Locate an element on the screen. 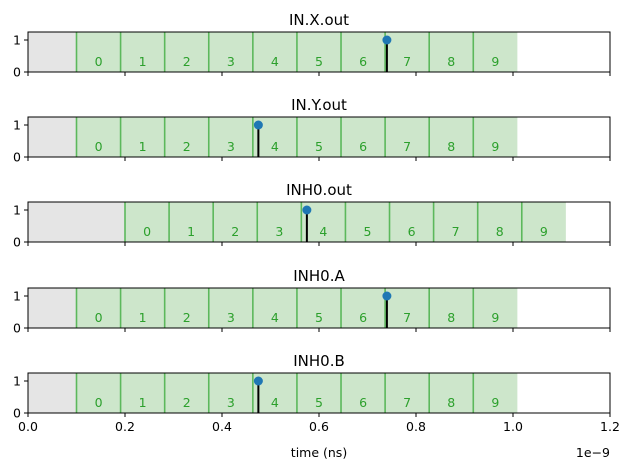 This screenshot has height=469, width=630. x-tick-label: 0.2 is located at coordinates (125, 426).